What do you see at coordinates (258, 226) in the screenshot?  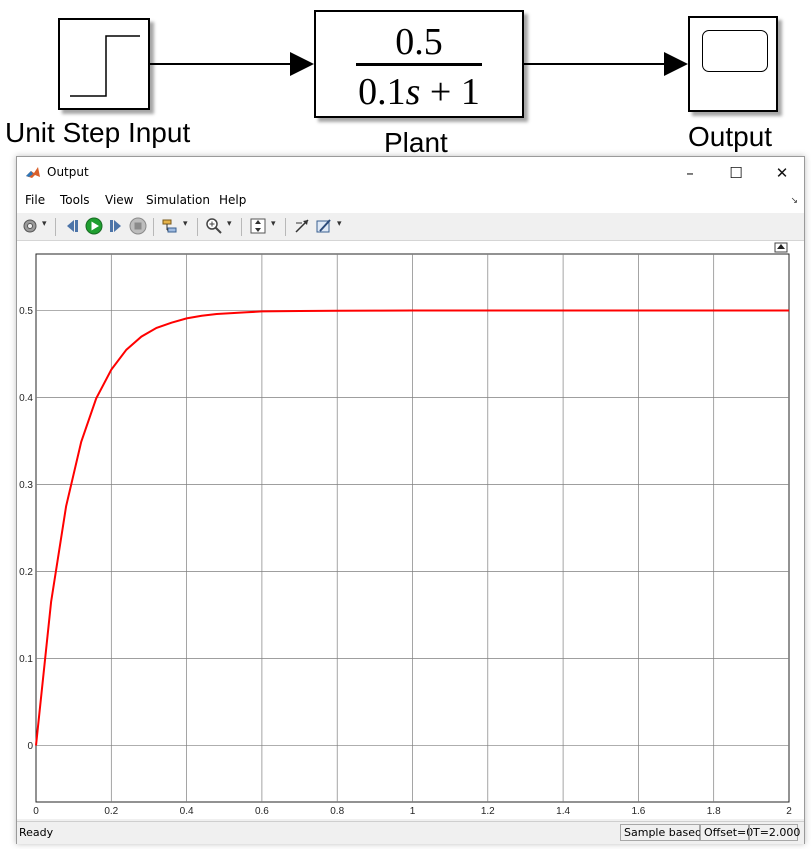 I see `scale-axes-icon` at bounding box center [258, 226].